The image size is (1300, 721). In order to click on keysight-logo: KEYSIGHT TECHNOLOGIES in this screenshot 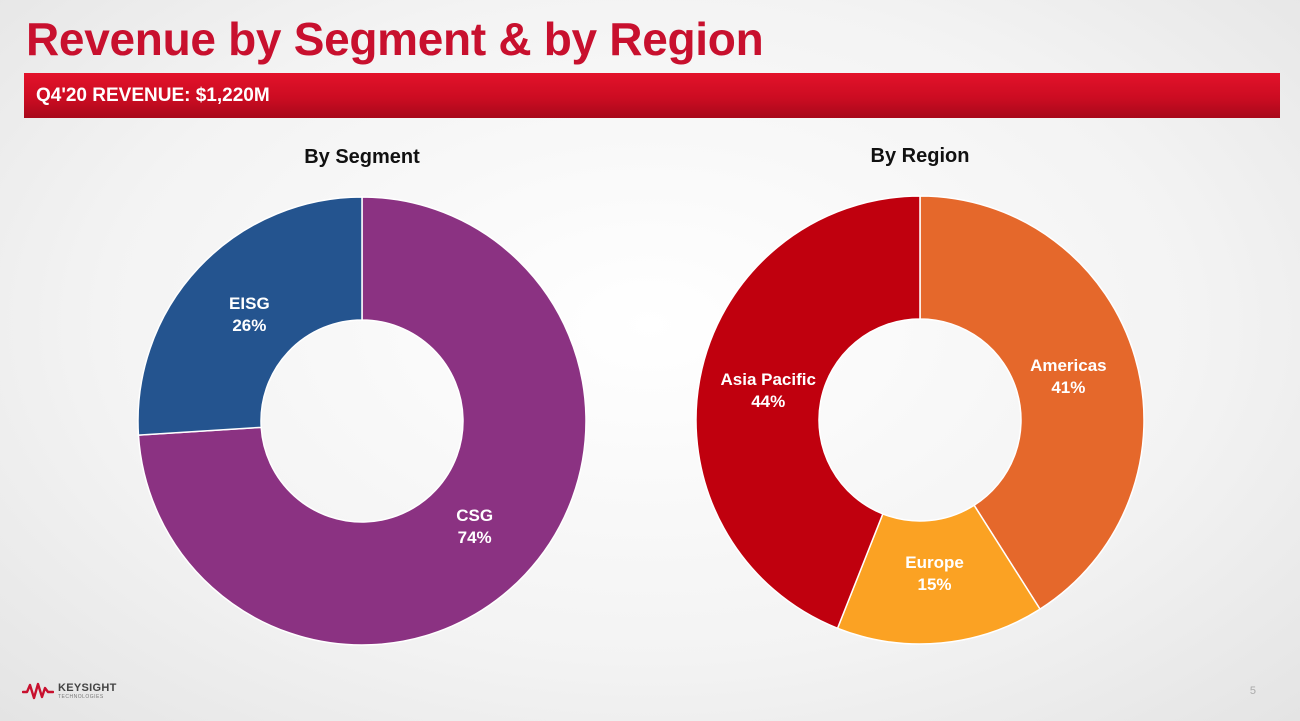, I will do `click(69, 691)`.